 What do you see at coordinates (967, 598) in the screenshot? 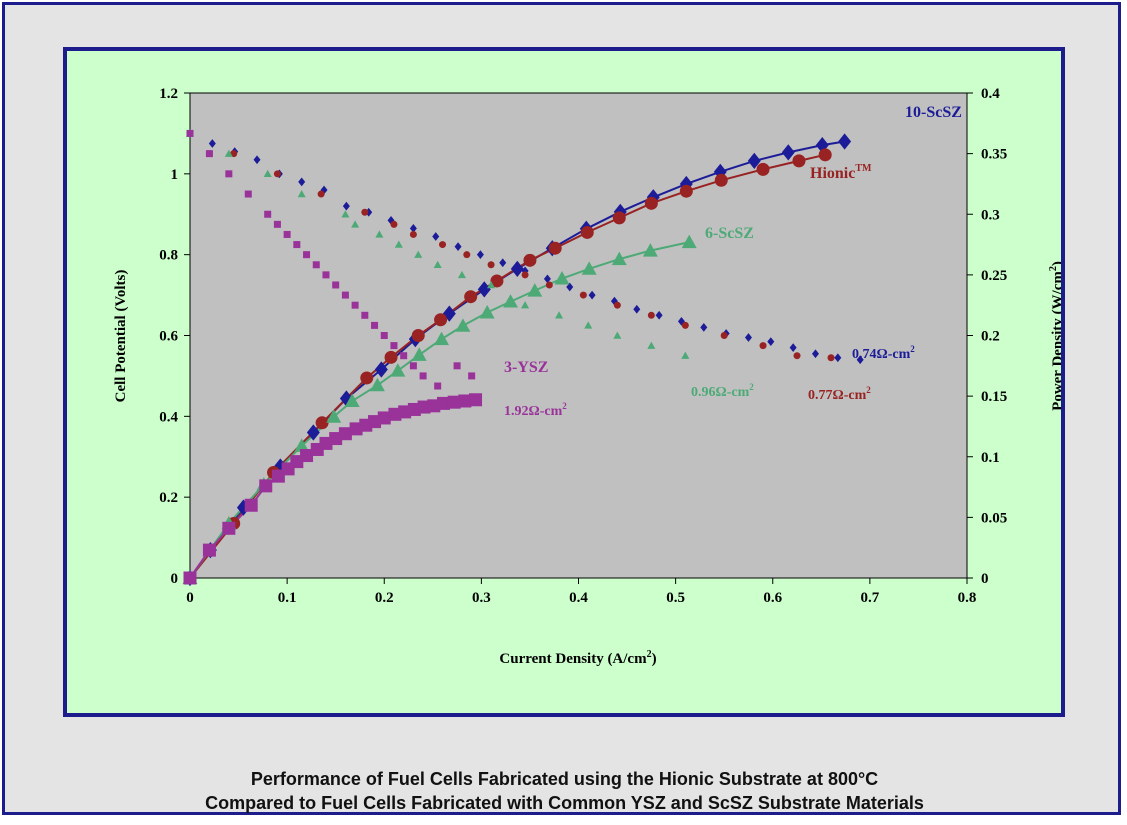
I see `x-tick-label: 0.8` at bounding box center [967, 598].